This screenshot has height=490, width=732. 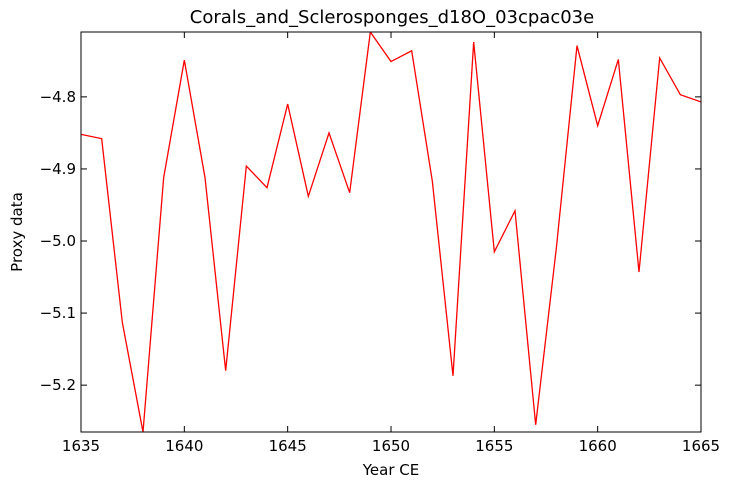 I want to click on x-tick-label: 1660, so click(x=598, y=446).